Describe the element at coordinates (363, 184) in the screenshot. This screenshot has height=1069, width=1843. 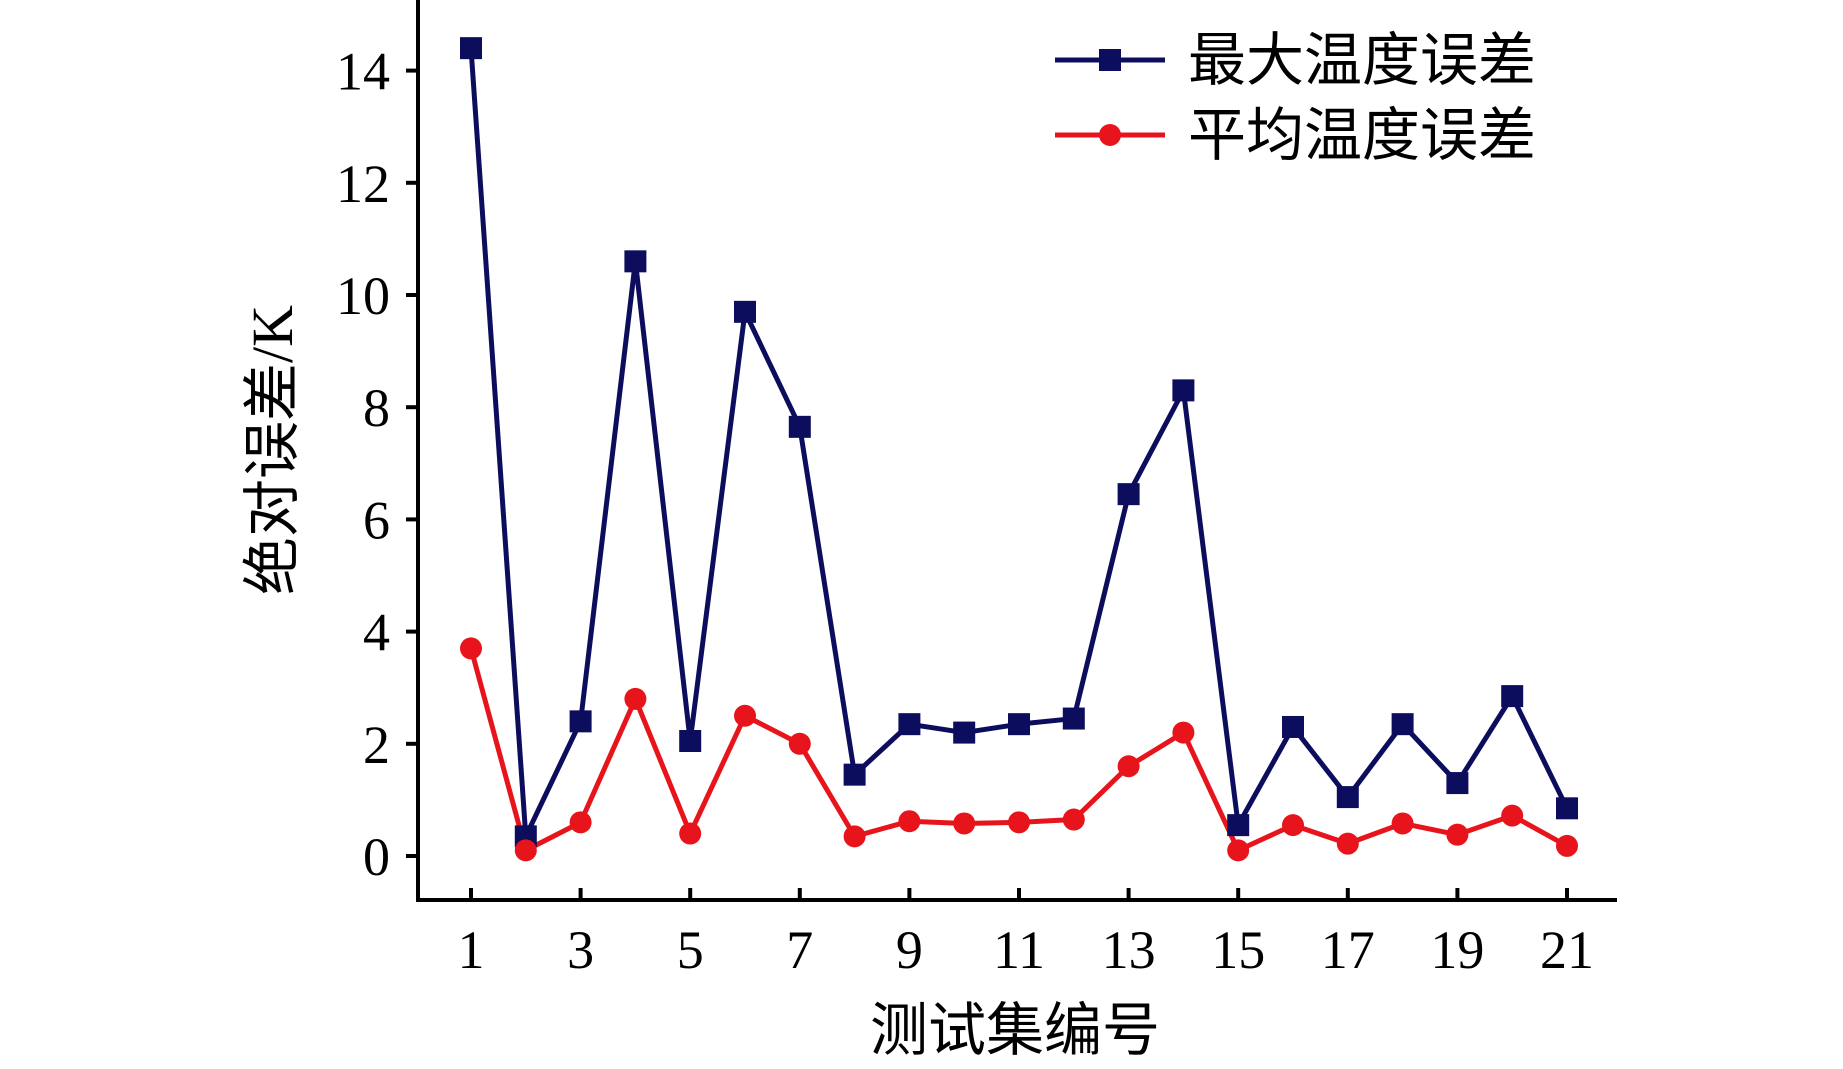
I see `y-tick-label: 12` at that location.